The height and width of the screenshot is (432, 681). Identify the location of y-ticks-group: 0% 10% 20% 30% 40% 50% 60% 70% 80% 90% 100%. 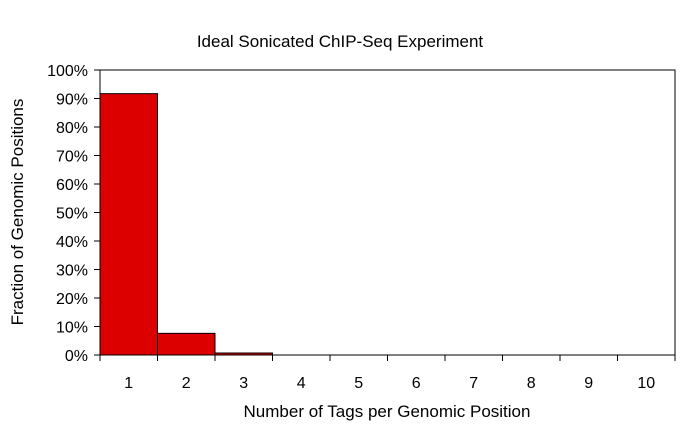
(73, 214).